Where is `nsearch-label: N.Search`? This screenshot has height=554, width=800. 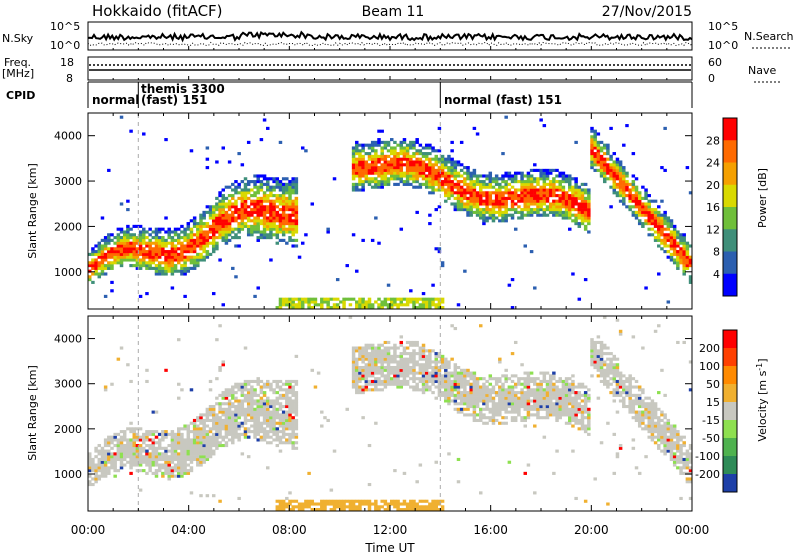
nsearch-label: N.Search is located at coordinates (769, 36).